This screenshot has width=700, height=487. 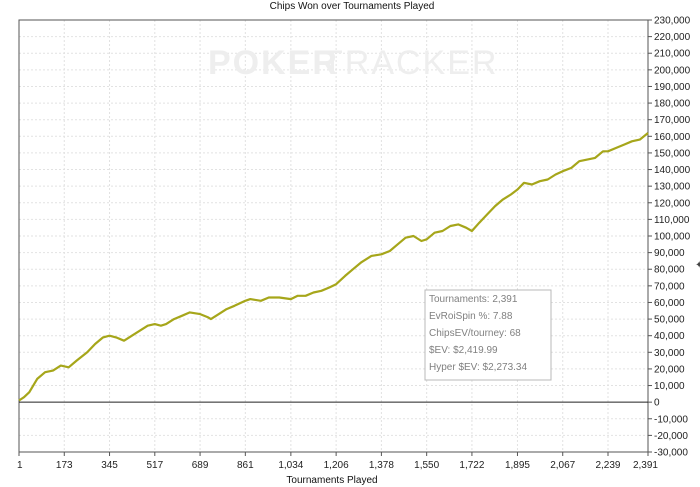 What do you see at coordinates (669, 386) in the screenshot?
I see `y-tick-label: 10,000` at bounding box center [669, 386].